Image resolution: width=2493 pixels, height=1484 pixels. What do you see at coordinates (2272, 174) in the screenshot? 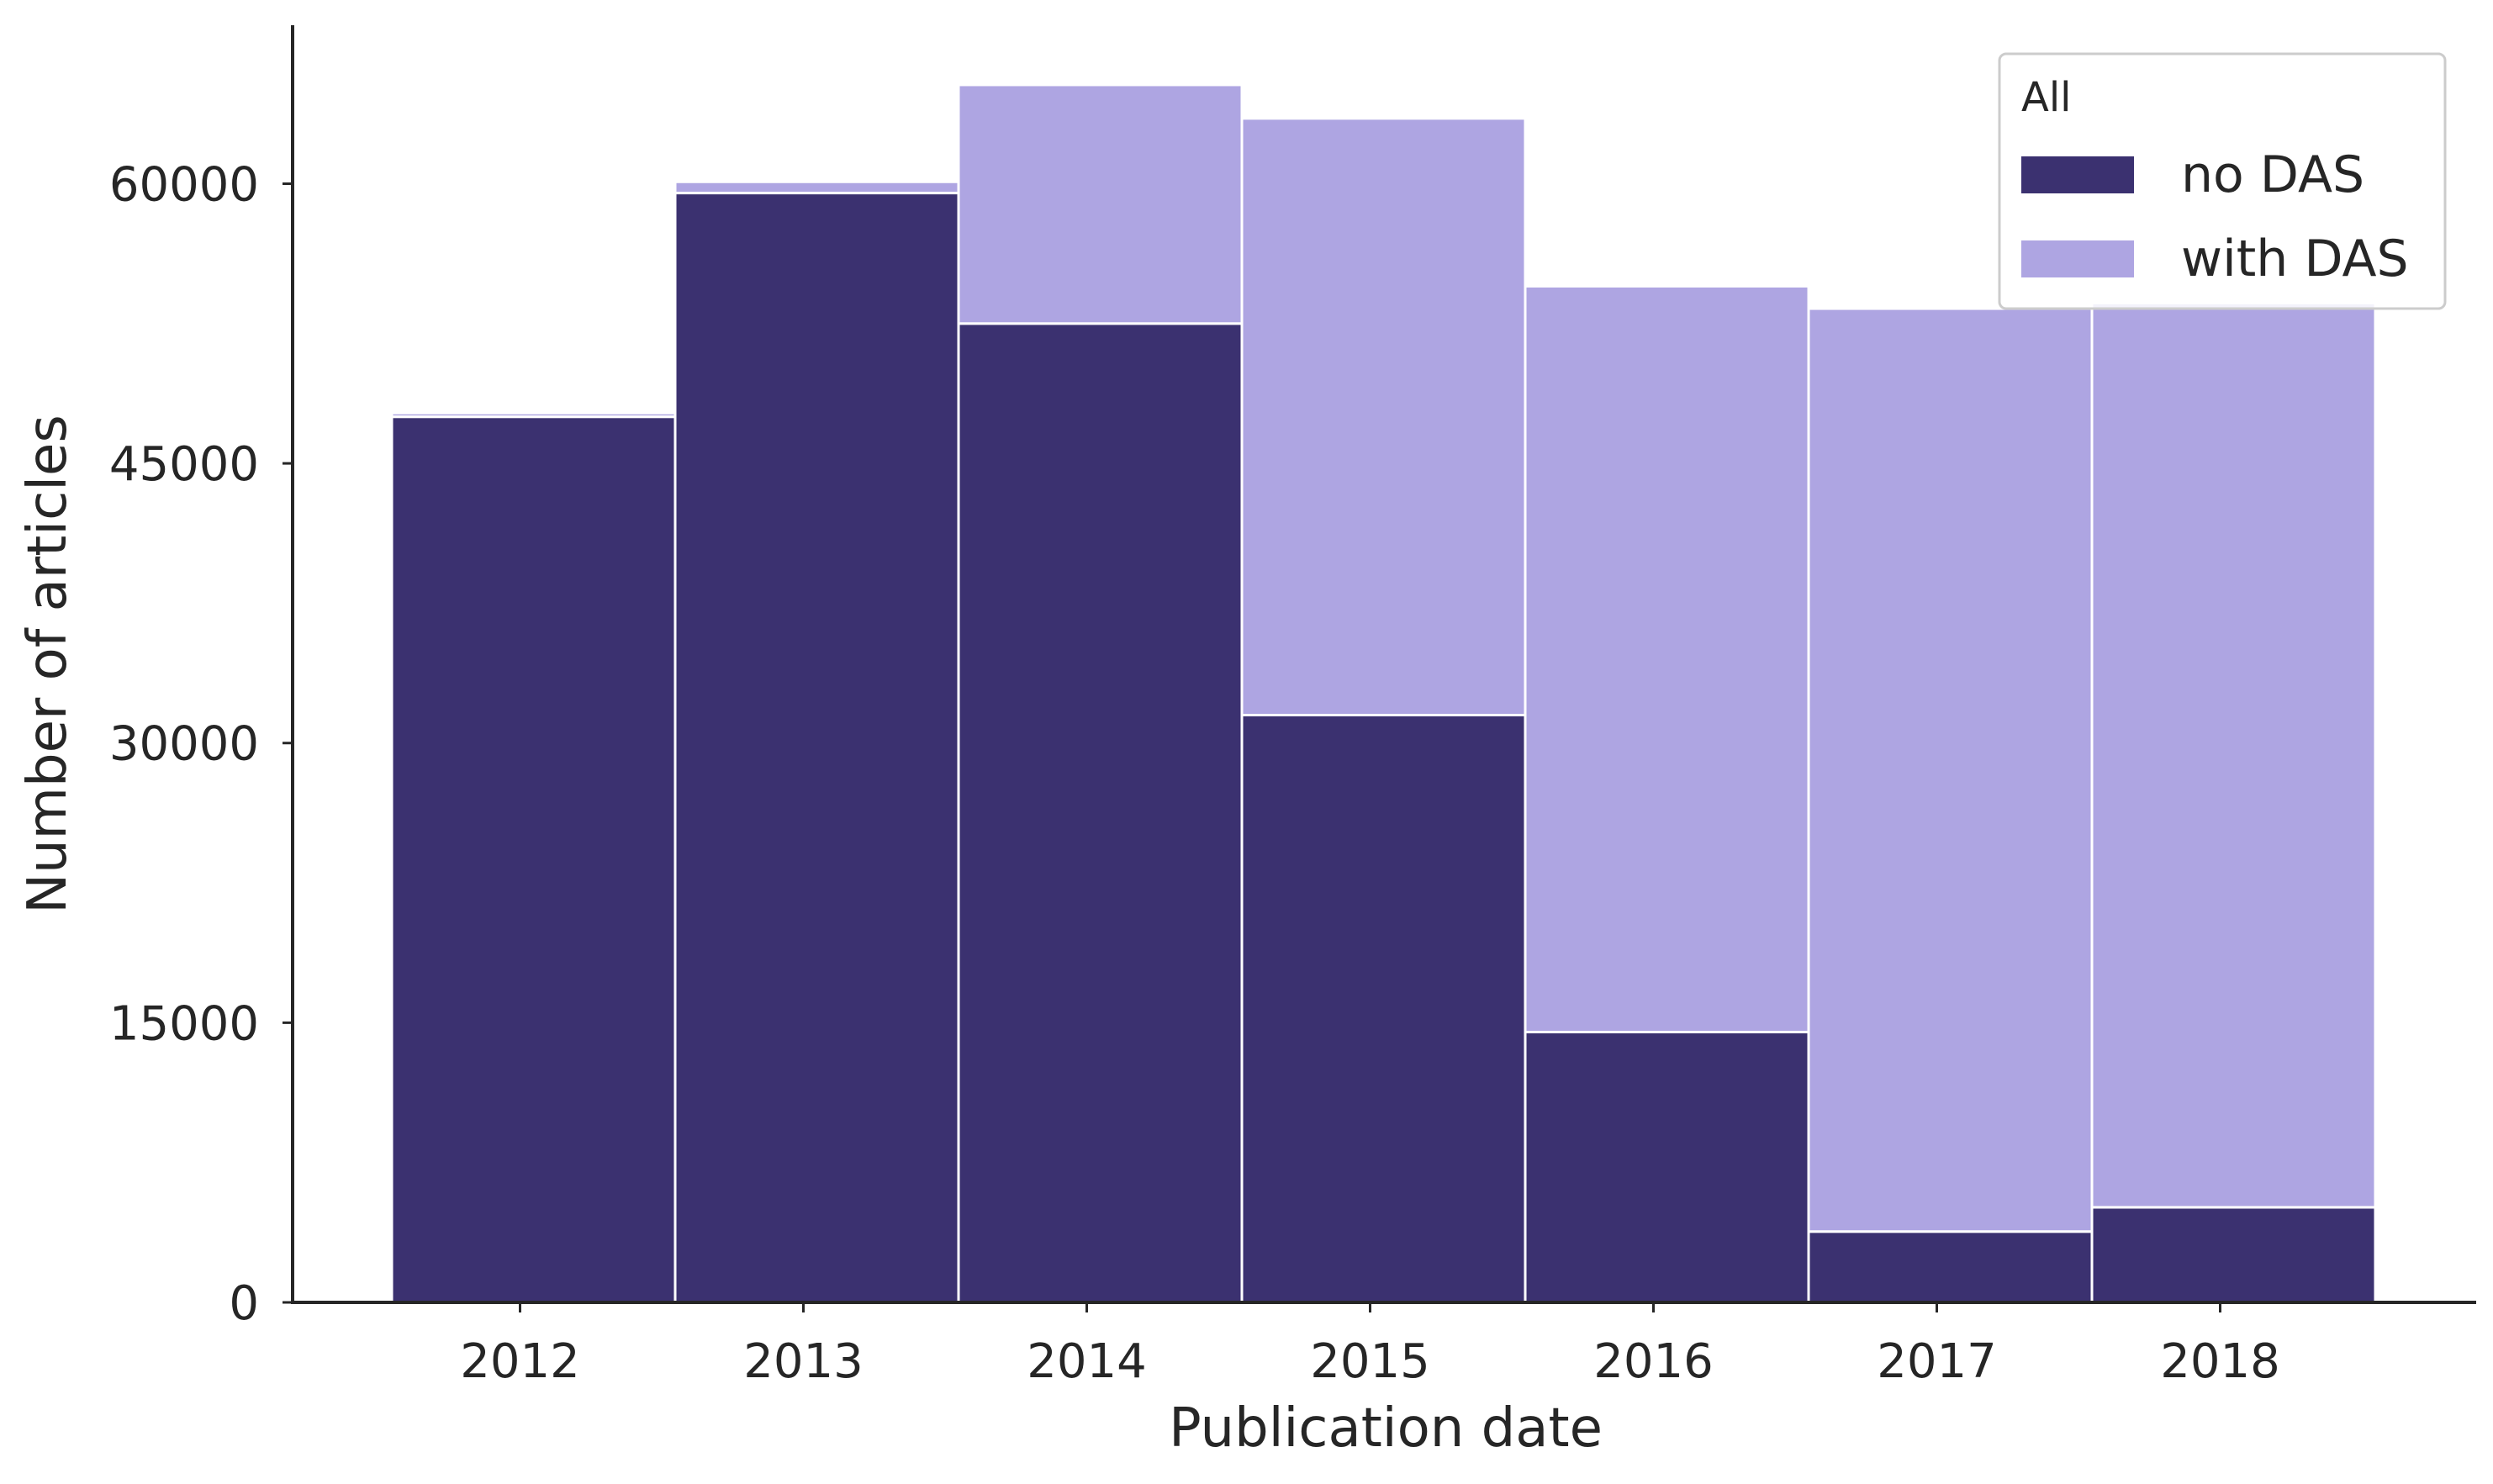
I see `legend-label: no DAS` at bounding box center [2272, 174].